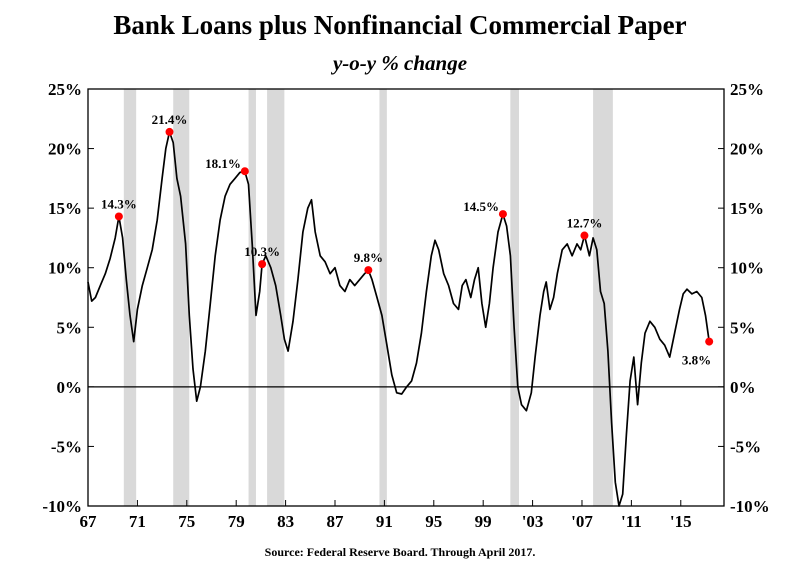  I want to click on x-tick-label: 79, so click(236, 521).